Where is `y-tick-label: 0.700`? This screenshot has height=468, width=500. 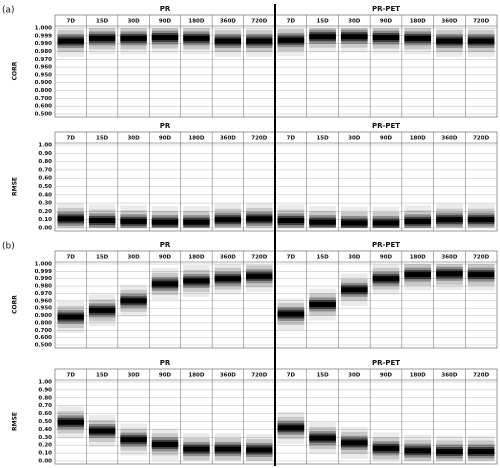
y-tick-label: 0.700 is located at coordinates (44, 99).